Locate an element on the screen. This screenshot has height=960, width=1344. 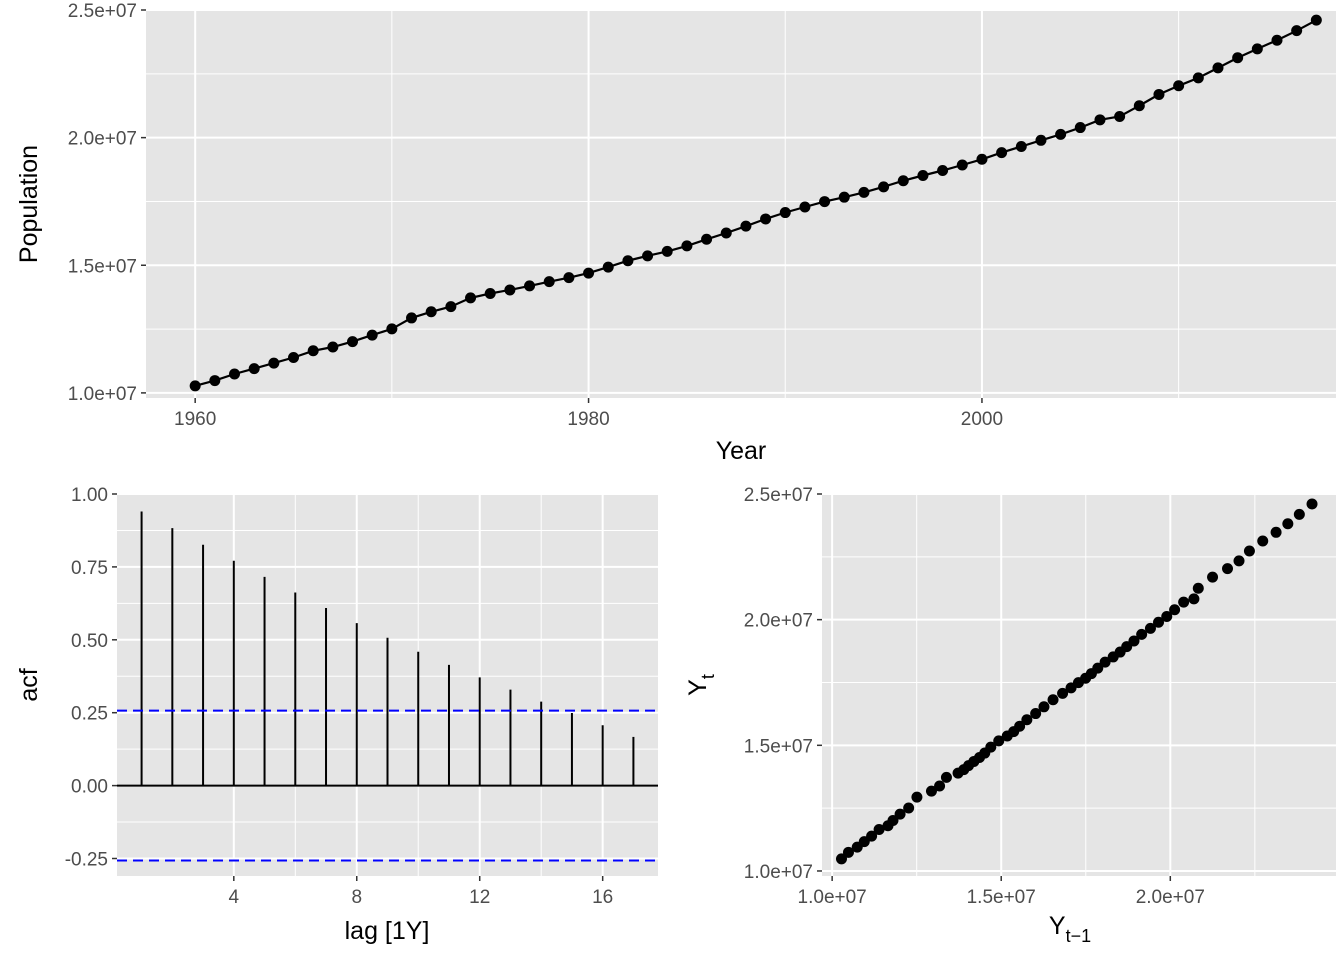
panel3-x-axis-label-sub: t−1 is located at coordinates (1079, 936).